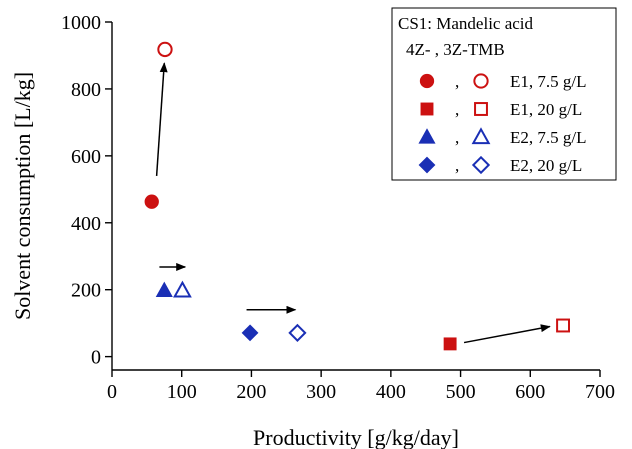 This screenshot has height=449, width=632. What do you see at coordinates (563, 325) in the screenshot?
I see `data-point-square-open` at bounding box center [563, 325].